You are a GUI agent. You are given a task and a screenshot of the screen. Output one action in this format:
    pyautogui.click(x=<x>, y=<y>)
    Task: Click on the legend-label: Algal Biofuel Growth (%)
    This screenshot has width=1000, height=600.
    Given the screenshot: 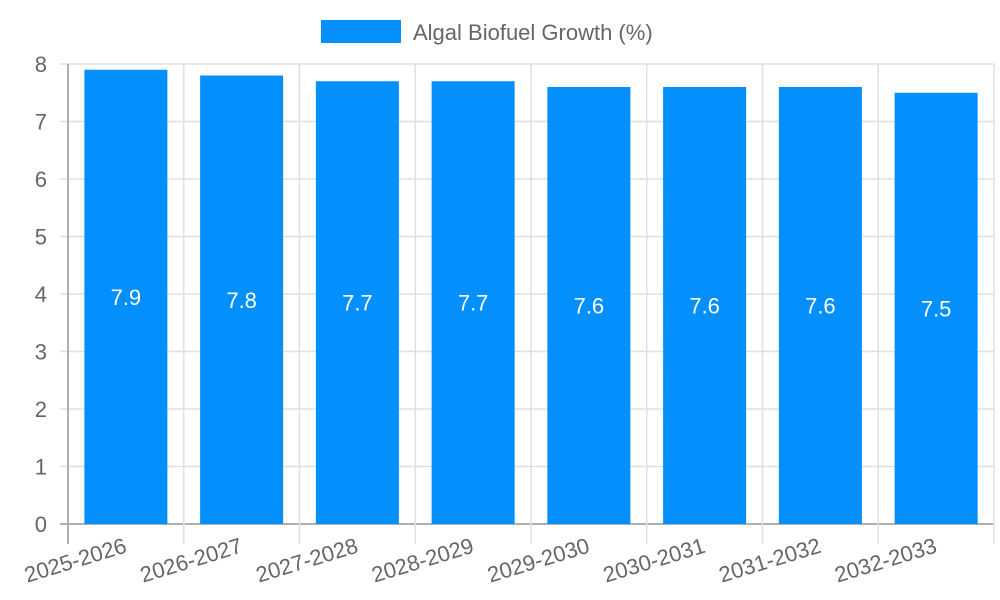 What is the action you would take?
    pyautogui.click(x=533, y=32)
    